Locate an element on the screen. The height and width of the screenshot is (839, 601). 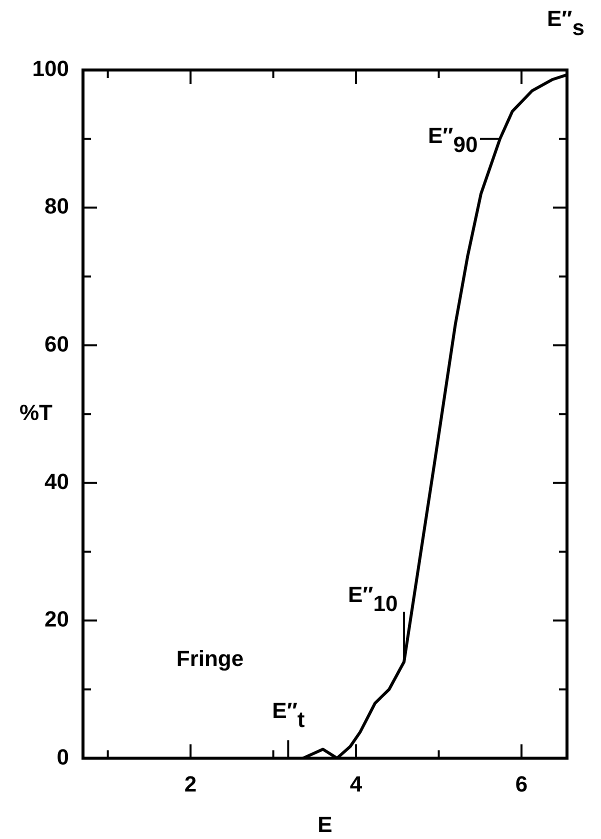
y-tick-label: 60 is located at coordinates (56, 343).